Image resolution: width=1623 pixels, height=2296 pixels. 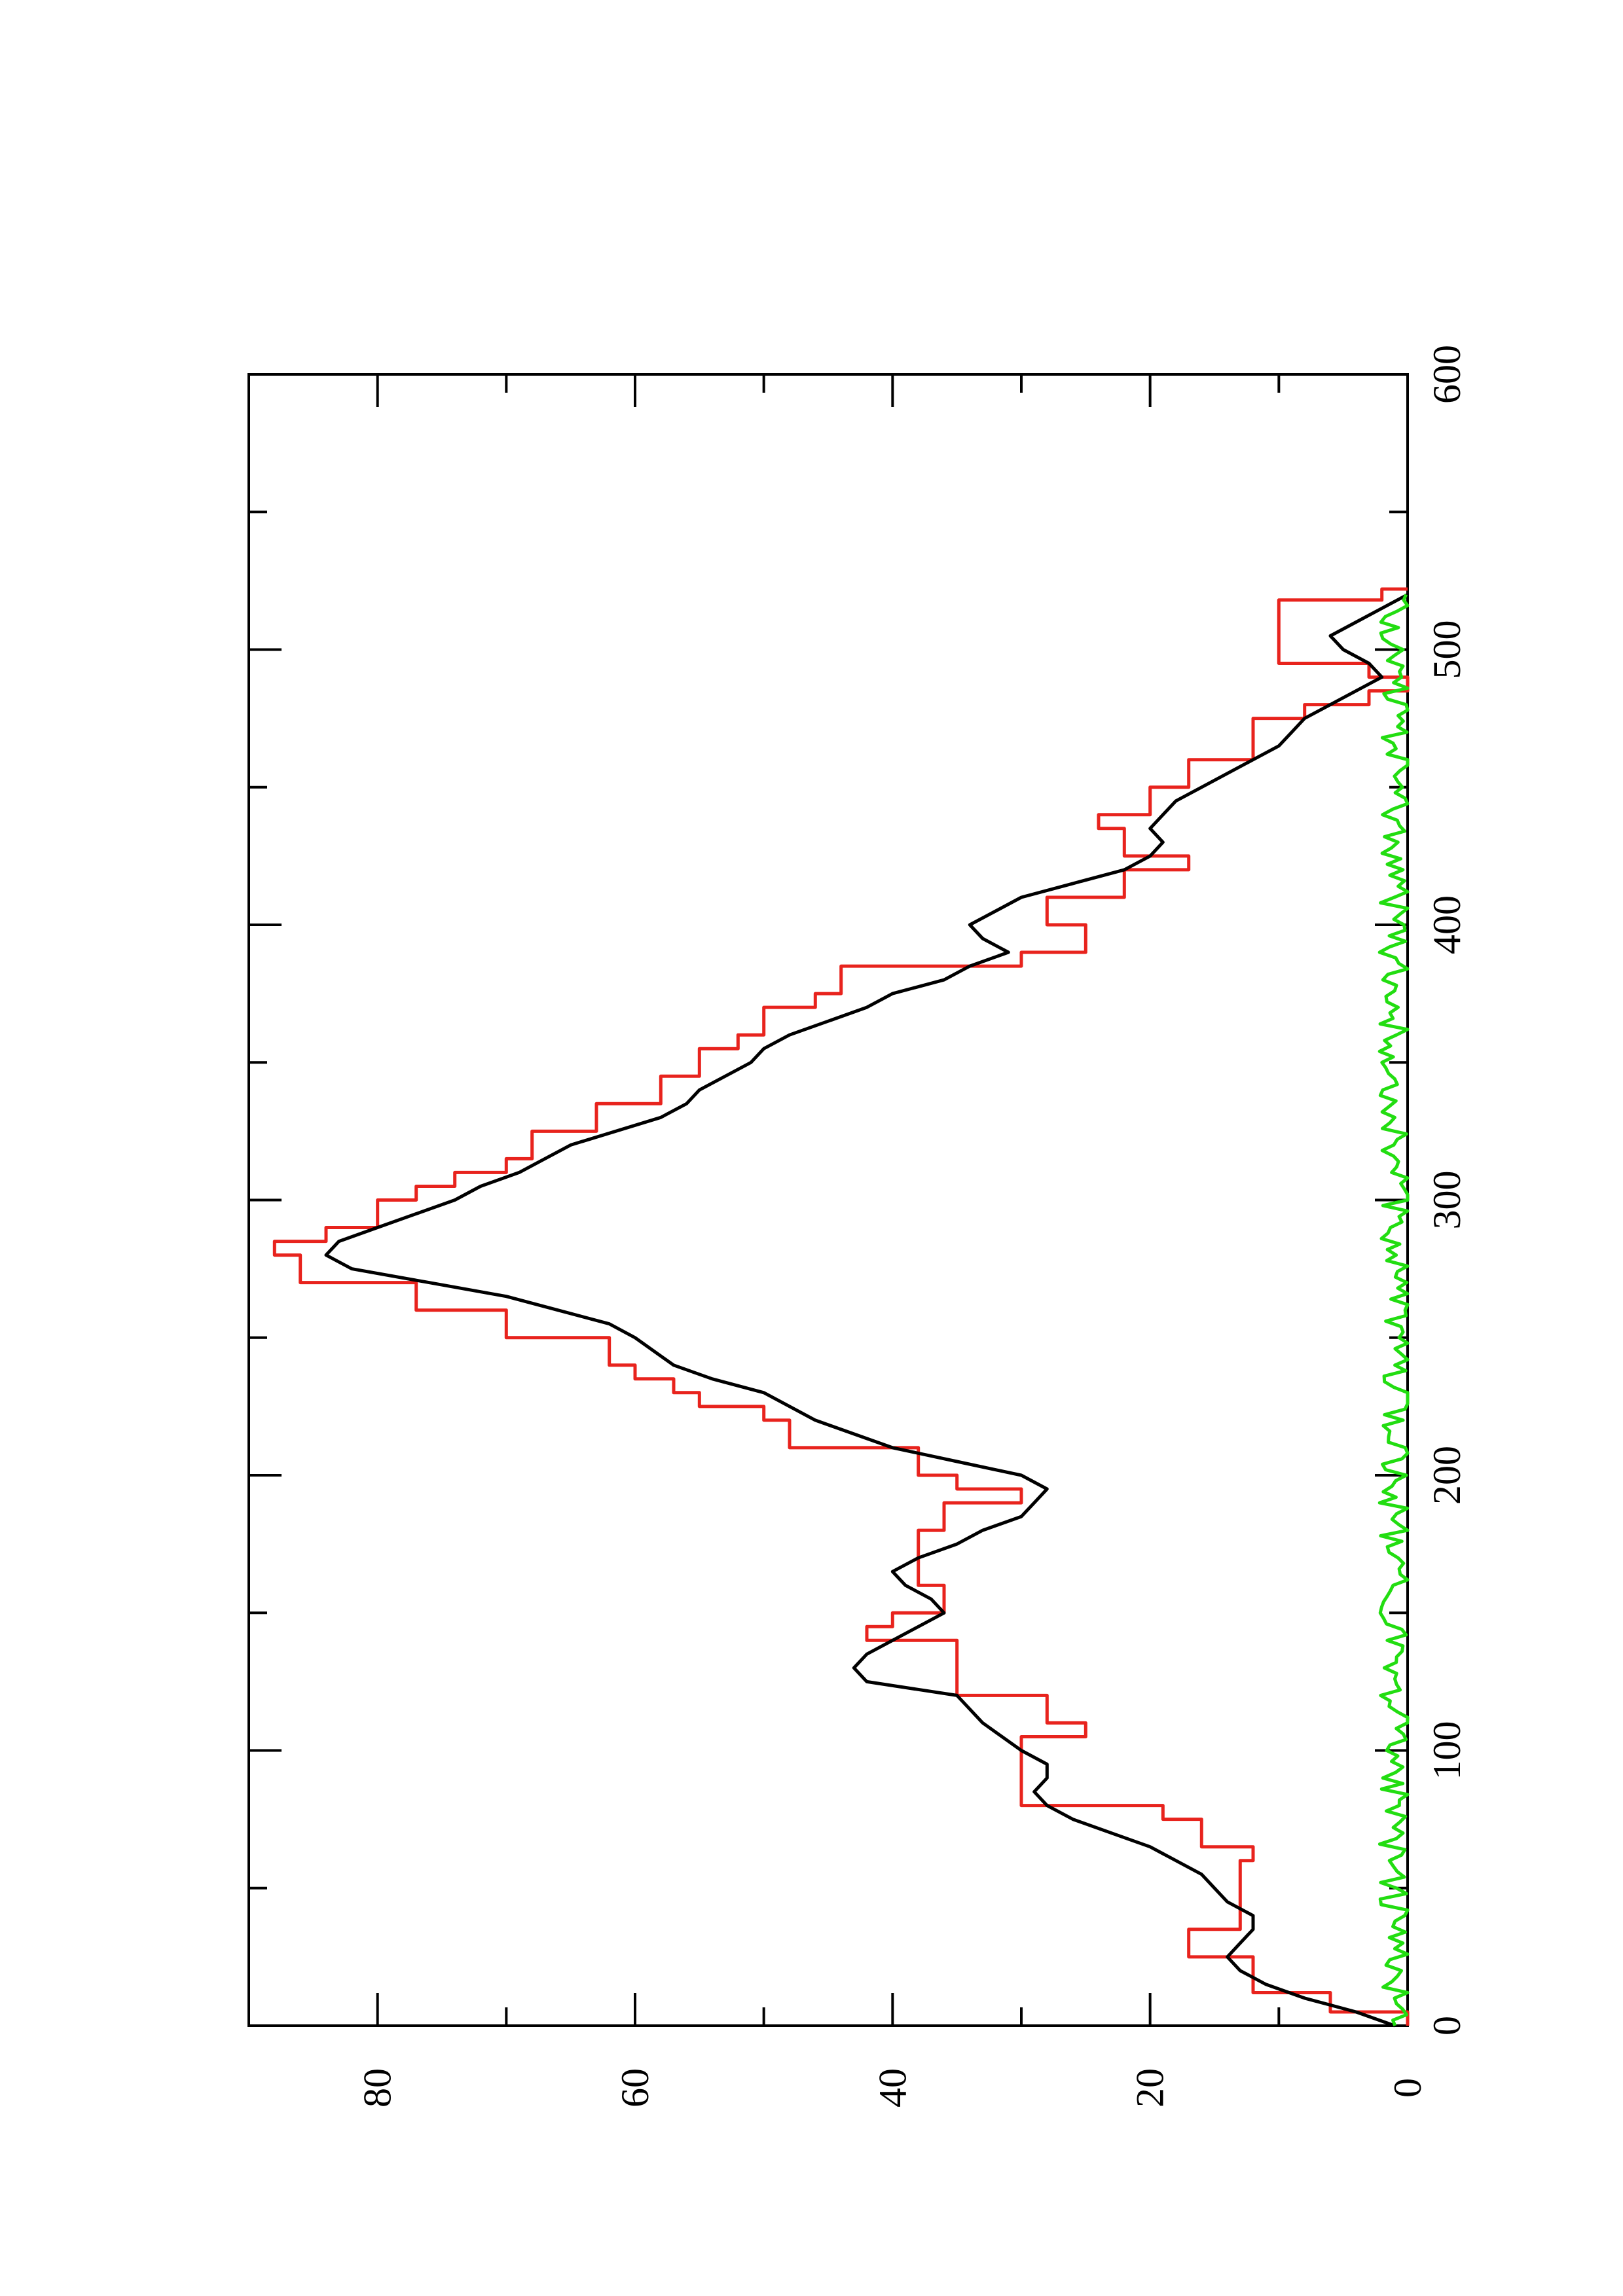 I want to click on y-tick-label: 80, so click(x=377, y=2088).